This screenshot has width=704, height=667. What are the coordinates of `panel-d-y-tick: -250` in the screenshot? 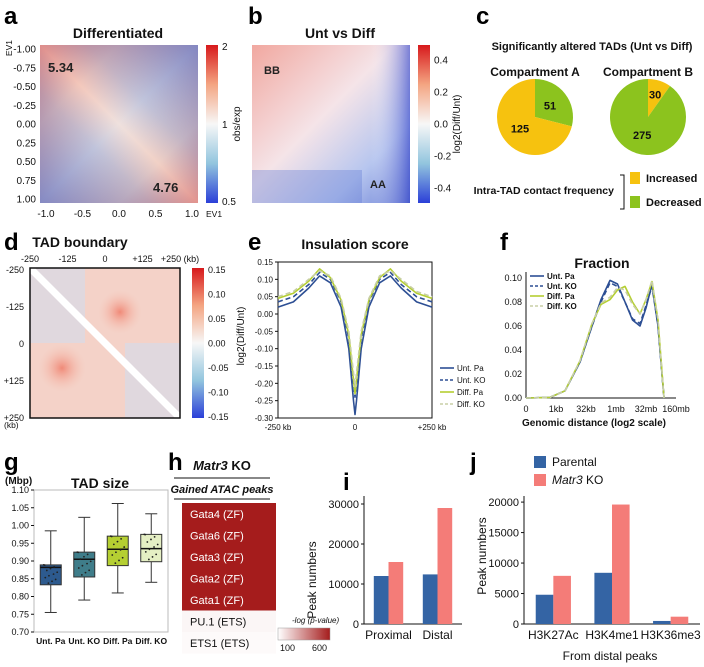 It's located at (15, 270).